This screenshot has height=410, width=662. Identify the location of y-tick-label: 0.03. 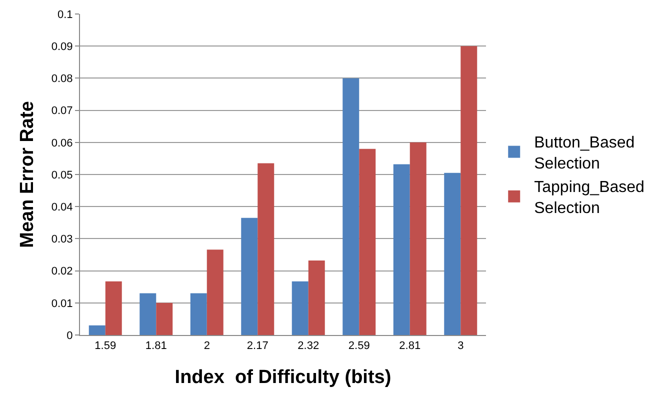
(62, 240).